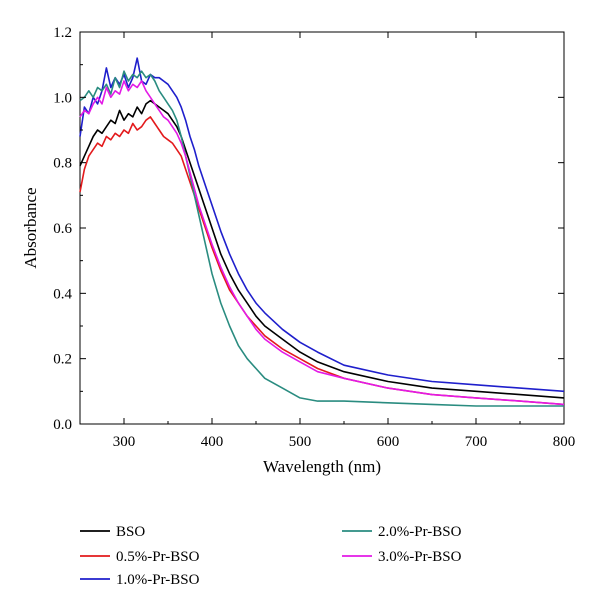 Image resolution: width=600 pixels, height=613 pixels. What do you see at coordinates (62, 33) in the screenshot?
I see `y-tick-label: 1.2` at bounding box center [62, 33].